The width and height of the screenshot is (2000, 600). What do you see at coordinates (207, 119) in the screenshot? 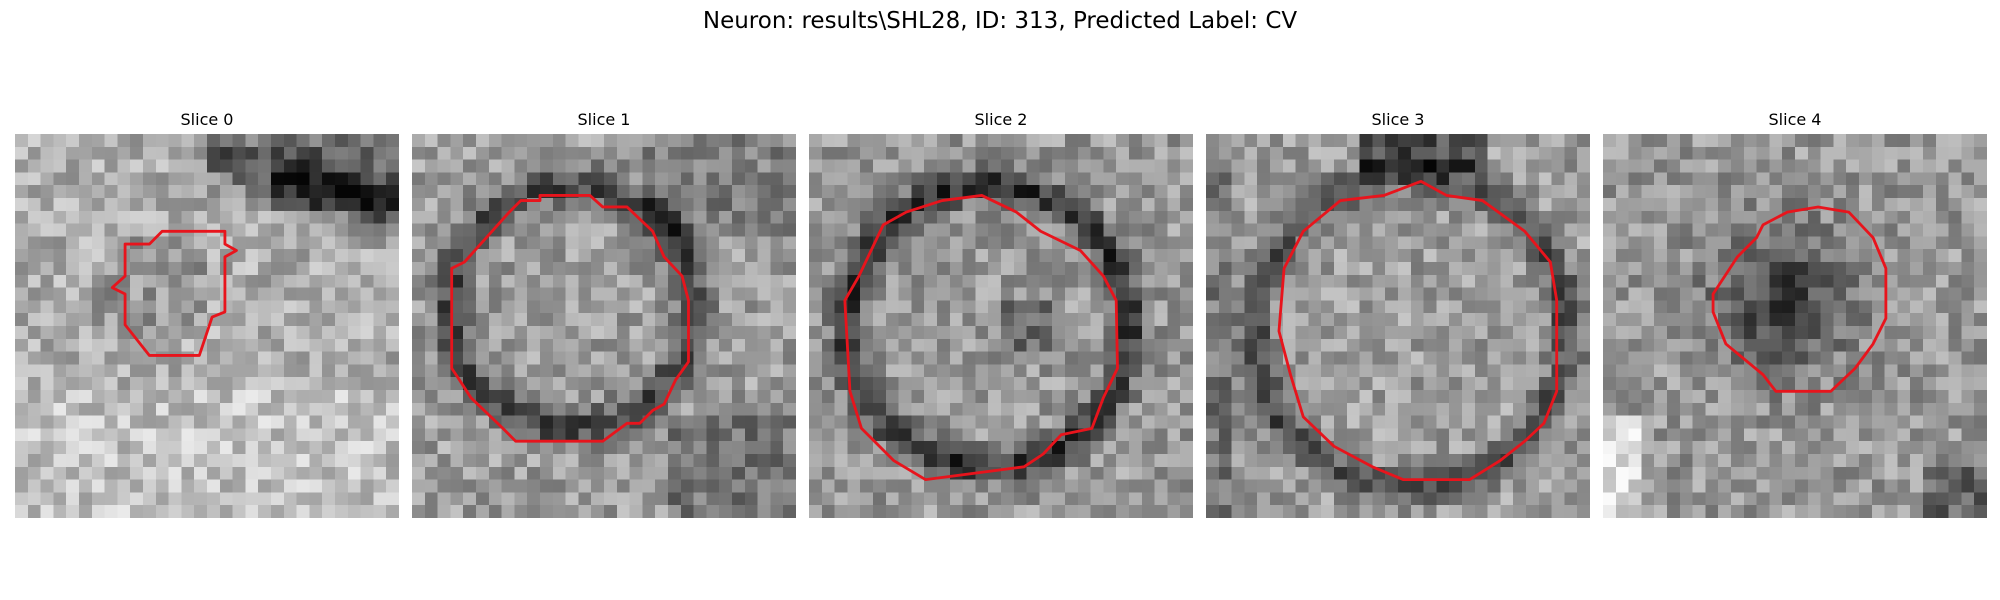
I see `slice-title: Slice 0` at bounding box center [207, 119].